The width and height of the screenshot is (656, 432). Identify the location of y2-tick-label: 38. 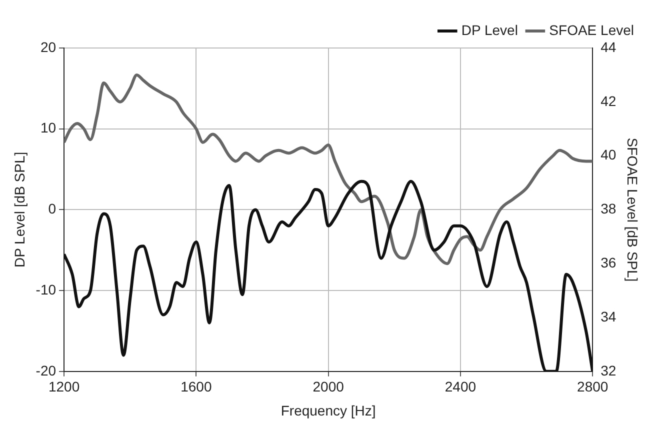
(608, 208).